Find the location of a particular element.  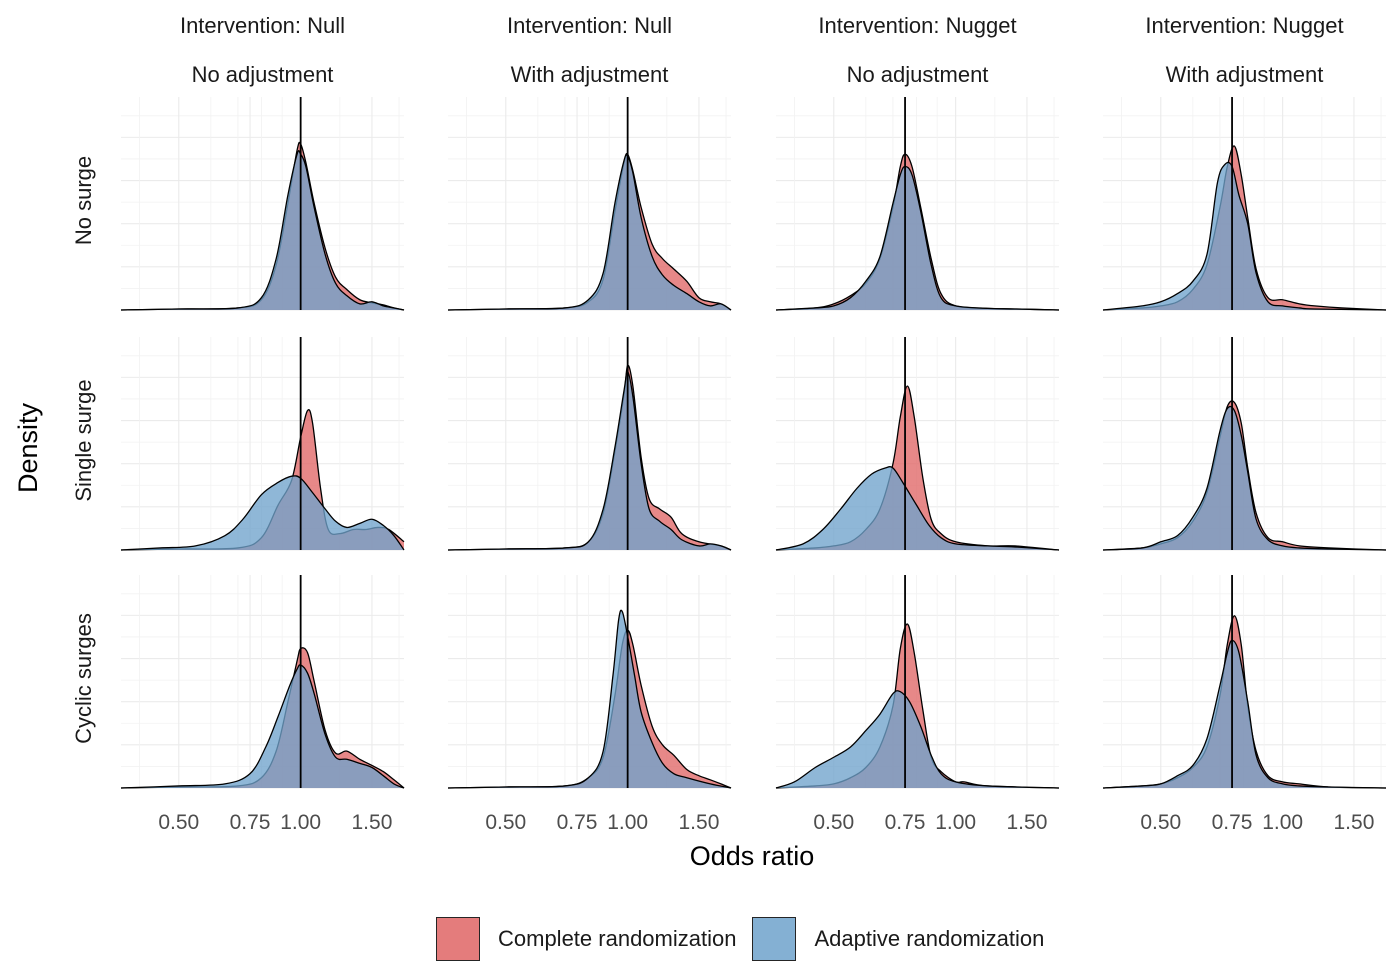

legend-item-complete: Complete randomization is located at coordinates (586, 939).